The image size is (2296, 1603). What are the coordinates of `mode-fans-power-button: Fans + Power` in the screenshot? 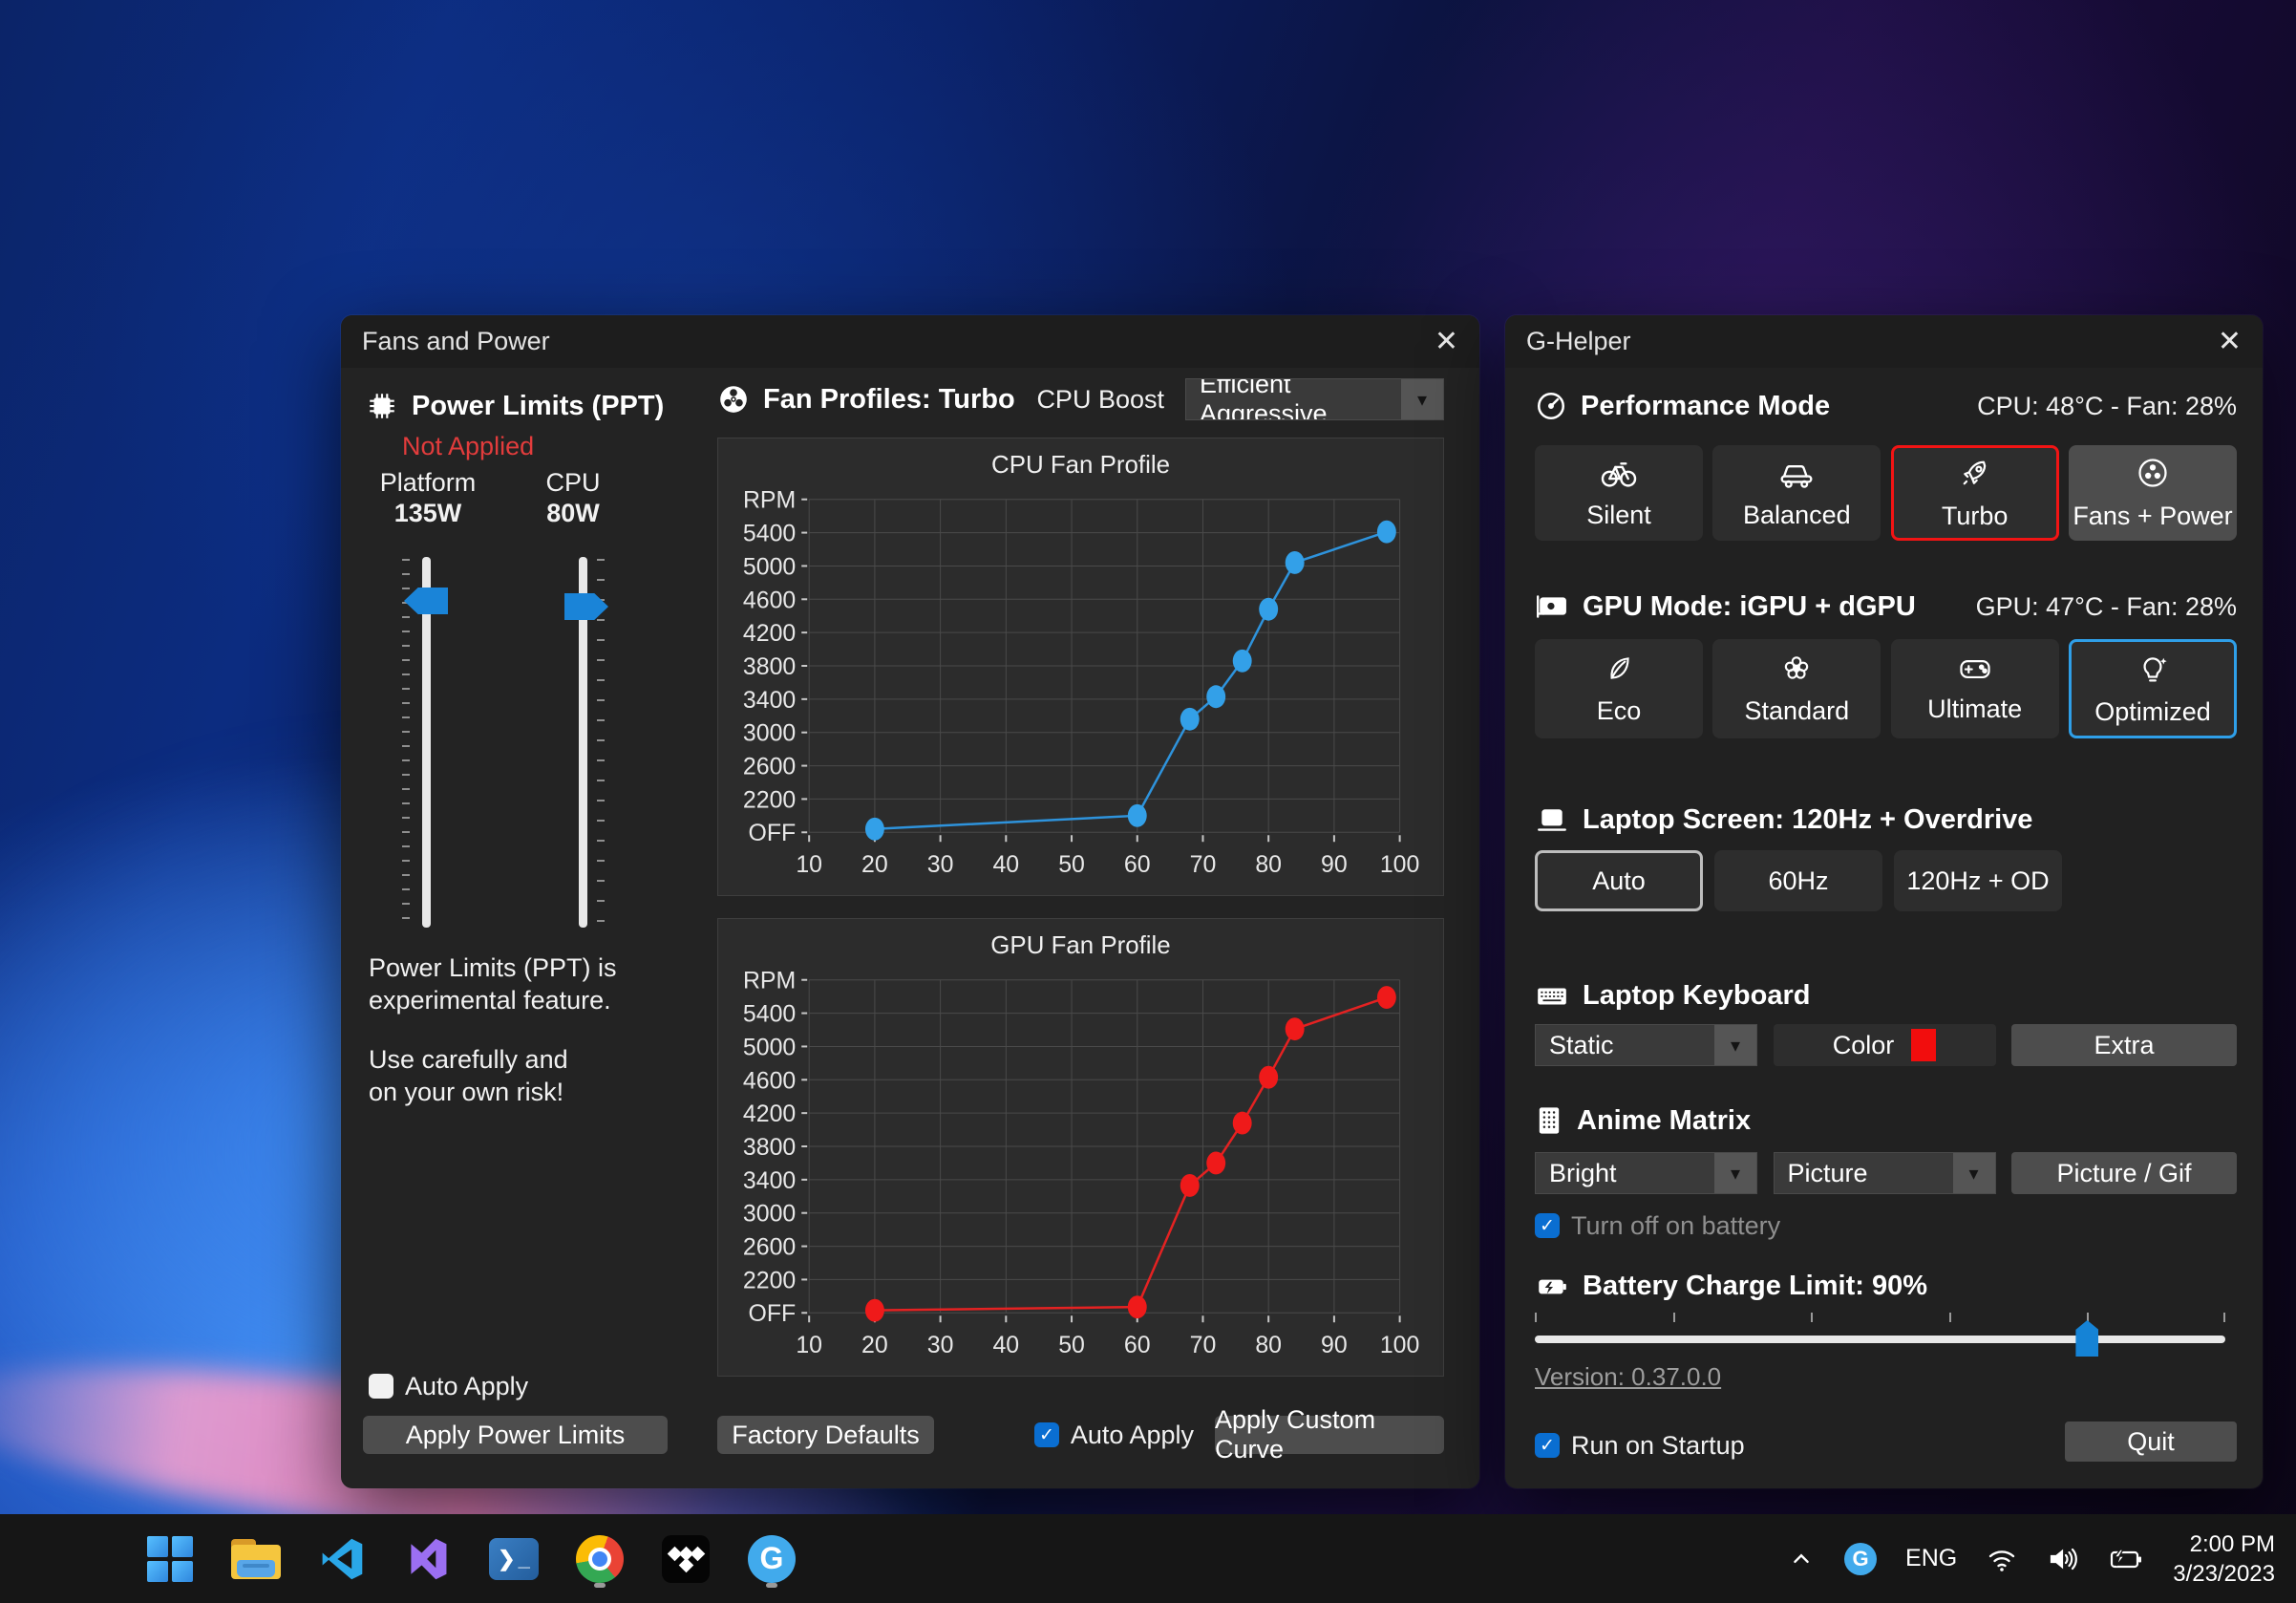 It's located at (2152, 493).